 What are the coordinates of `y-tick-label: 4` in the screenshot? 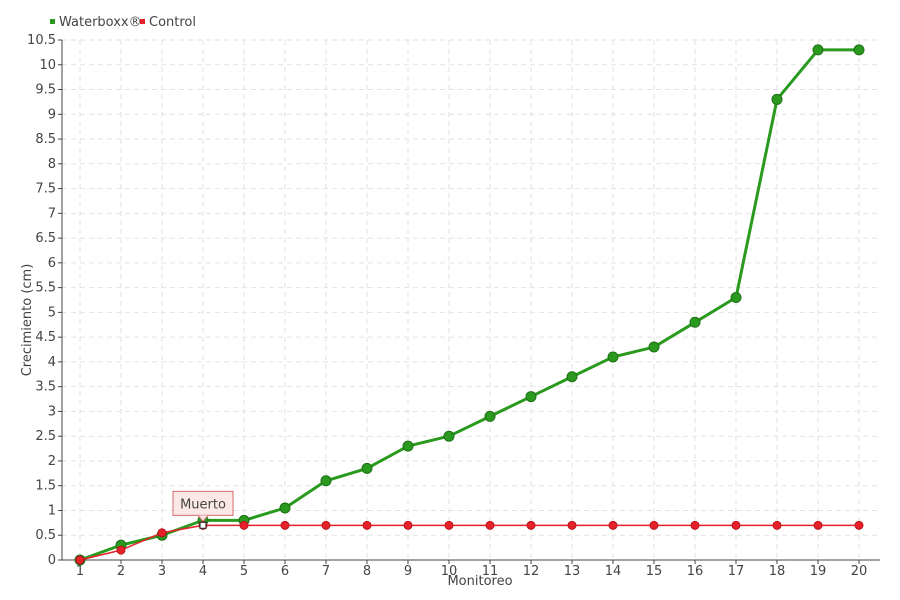 It's located at (52, 362).